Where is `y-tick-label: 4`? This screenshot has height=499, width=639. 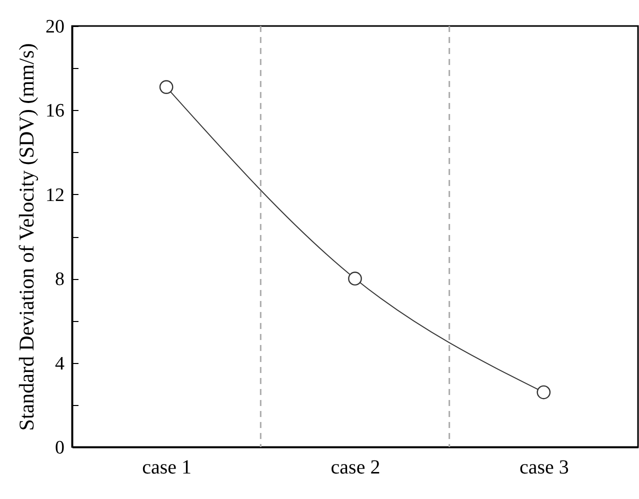
y-tick-label: 4 is located at coordinates (60, 363).